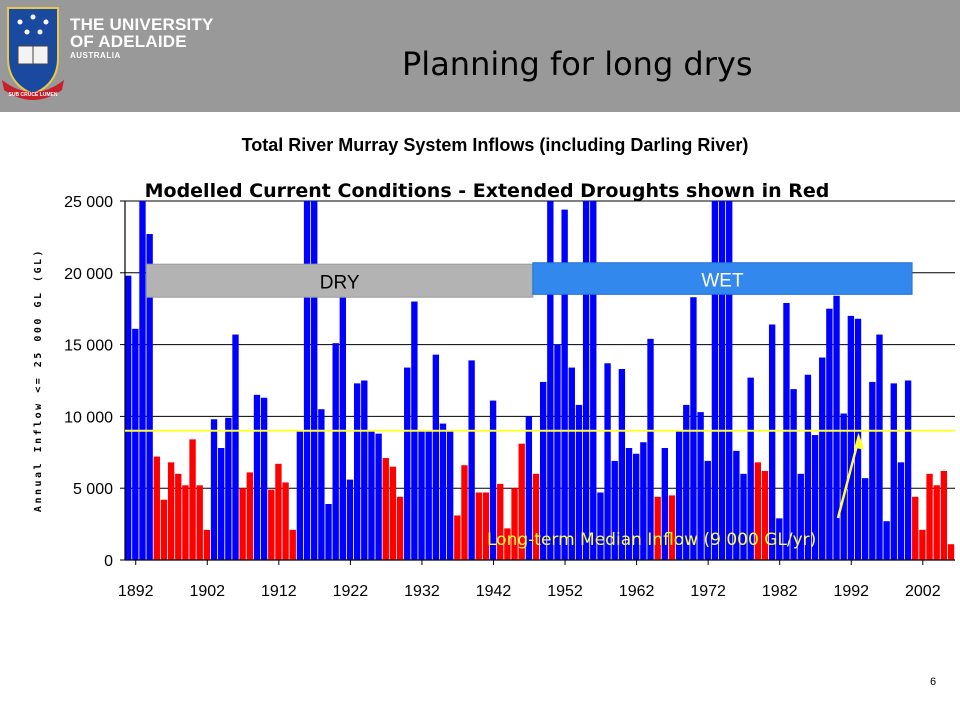 The height and width of the screenshot is (720, 960). Describe the element at coordinates (142, 24) in the screenshot. I see `university-name-line1: THE UNIVERSITY` at that location.